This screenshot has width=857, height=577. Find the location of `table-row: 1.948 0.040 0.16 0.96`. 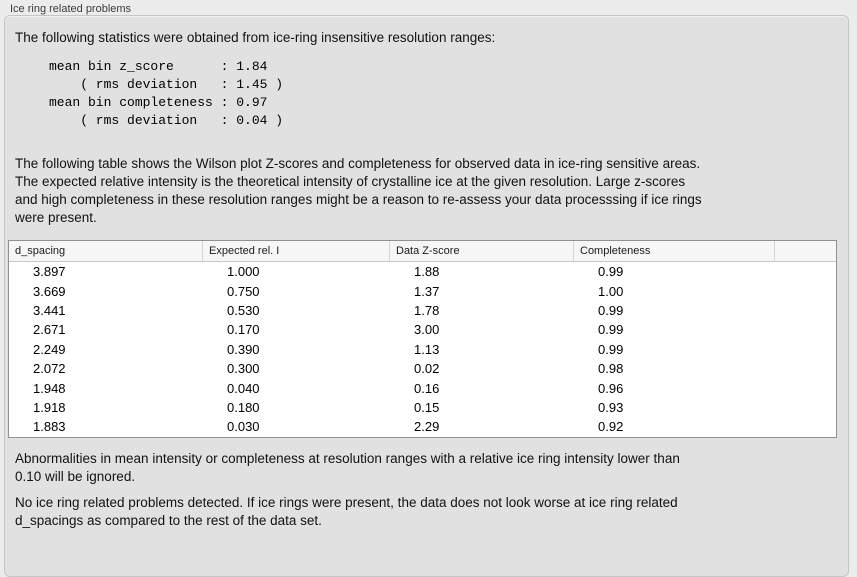

table-row: 1.948 0.040 0.16 0.96 is located at coordinates (422, 387).